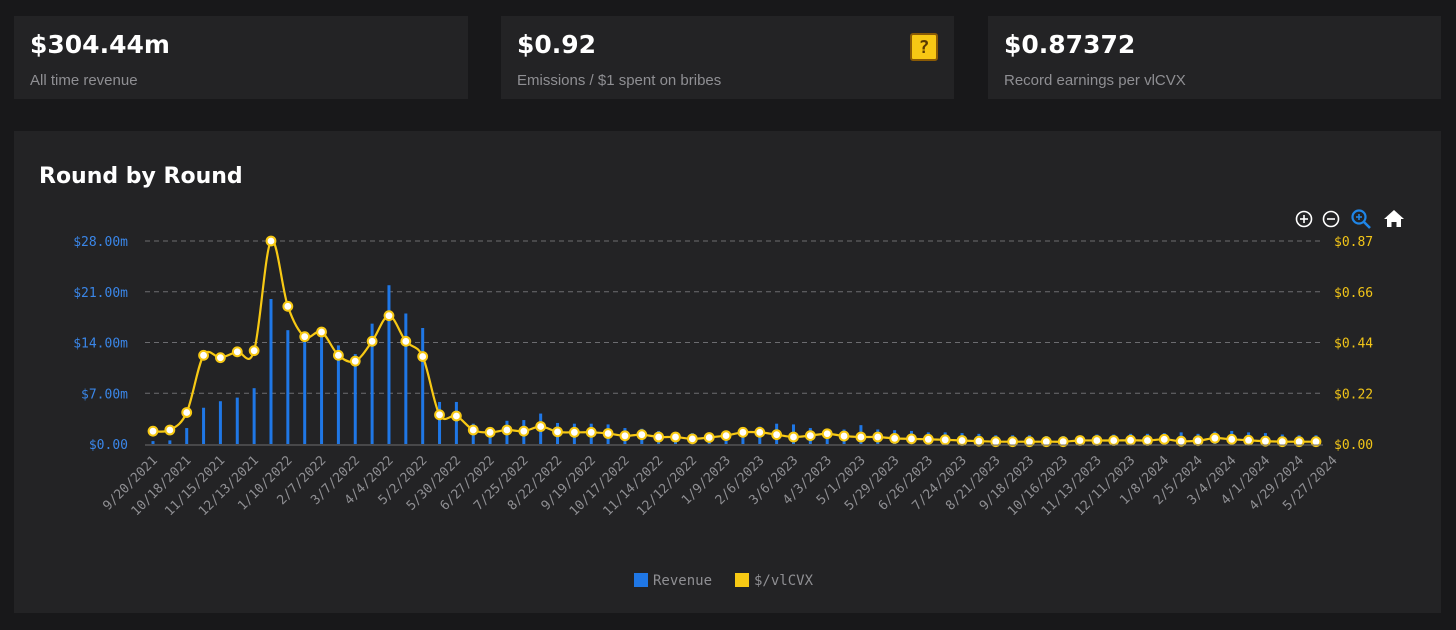 This screenshot has height=630, width=1456. Describe the element at coordinates (774, 581) in the screenshot. I see `legend-item-vlcvx: $/vlCVX` at that location.